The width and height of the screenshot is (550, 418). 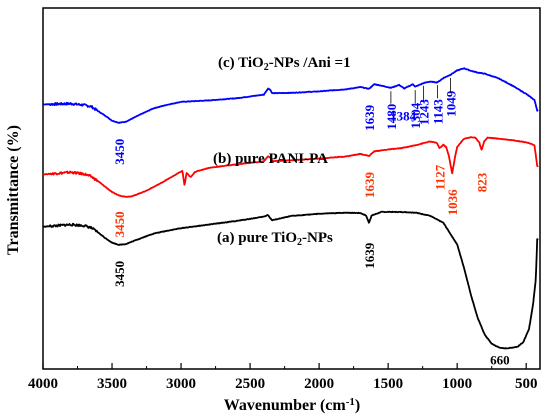 I want to click on series-label-a: (a) pure TiO2-NPs, so click(x=275, y=239).